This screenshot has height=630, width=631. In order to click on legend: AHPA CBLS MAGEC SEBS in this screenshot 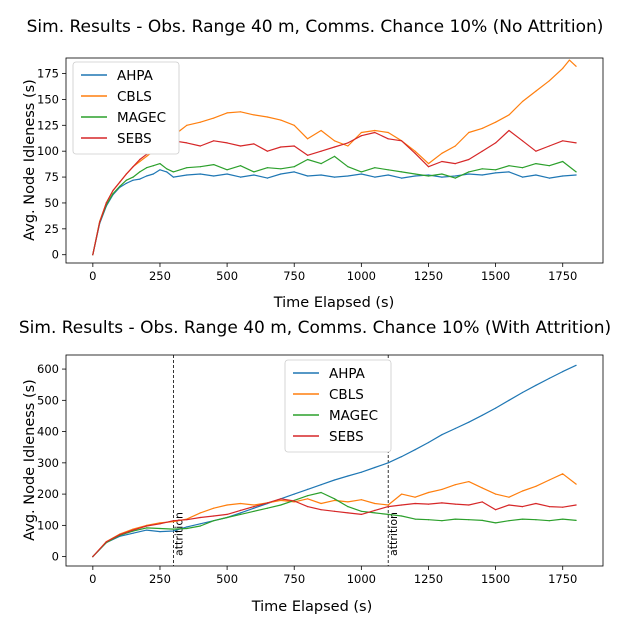, I will do `click(338, 406)`.